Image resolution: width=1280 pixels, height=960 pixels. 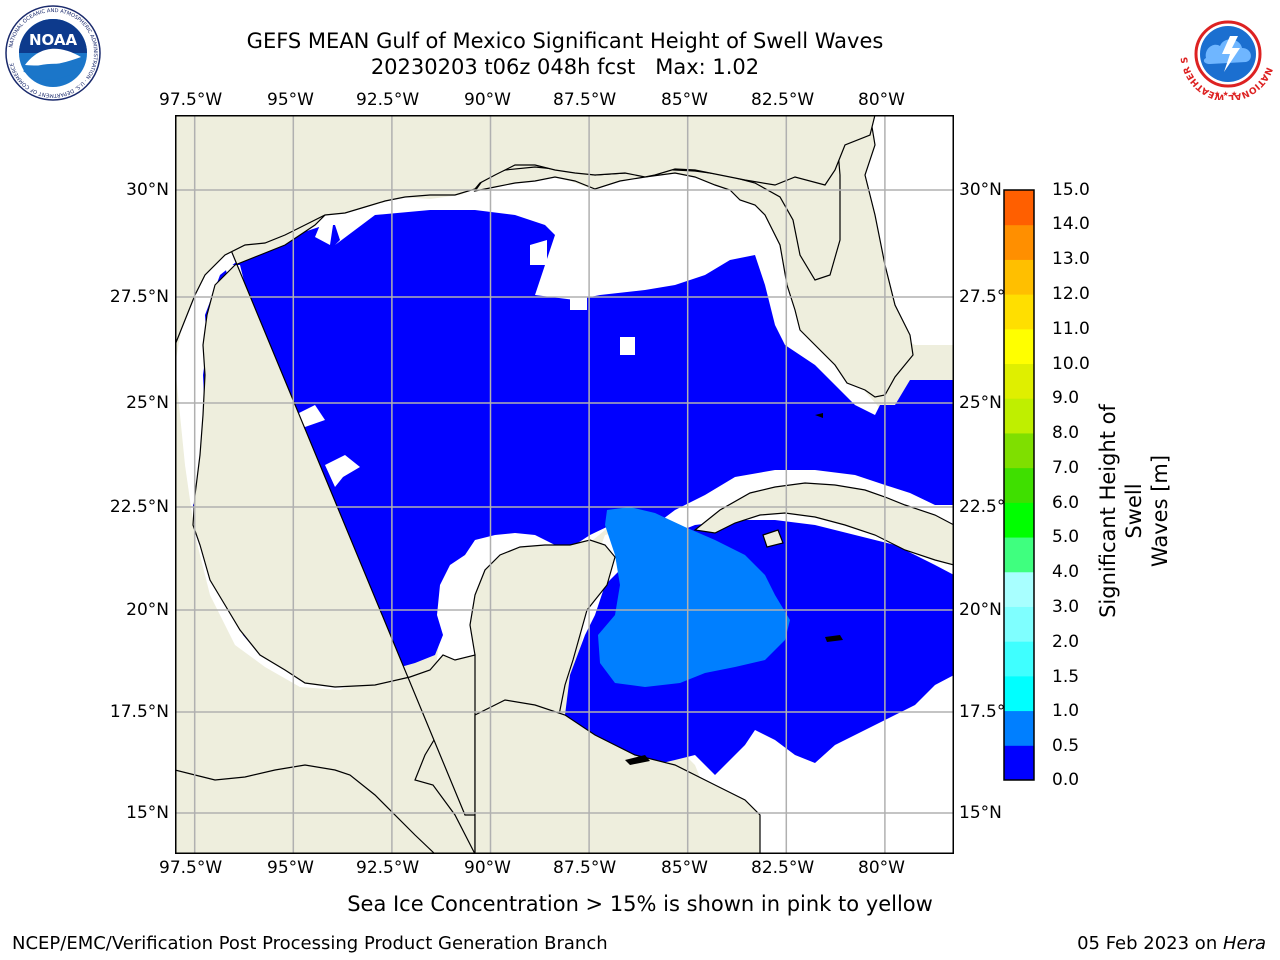 I want to click on colorbar-tick-label: 6.0, so click(x=1066, y=503).